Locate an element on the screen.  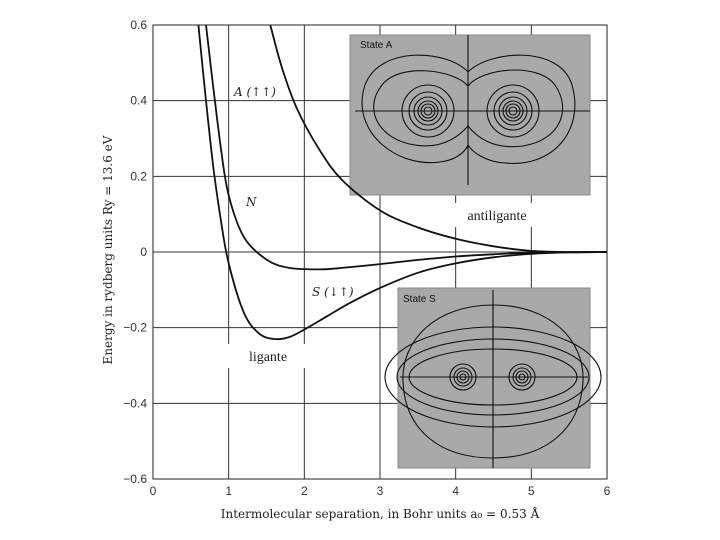
inset-state-a-contours is located at coordinates (472, 110).